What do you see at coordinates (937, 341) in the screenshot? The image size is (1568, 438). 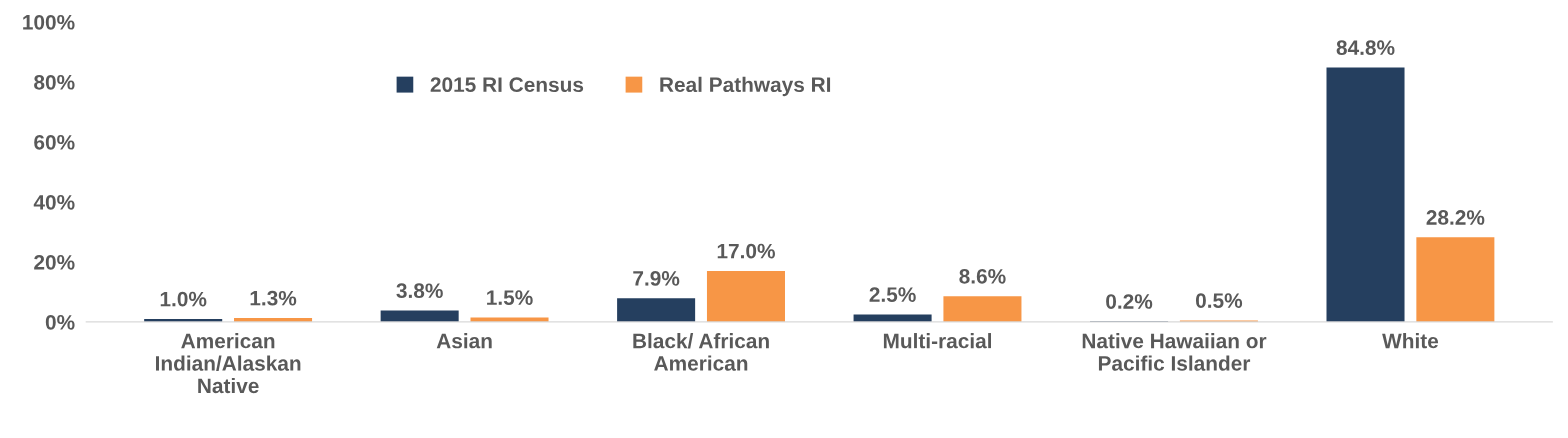 I see `x-tick-label: Multi-racial` at bounding box center [937, 341].